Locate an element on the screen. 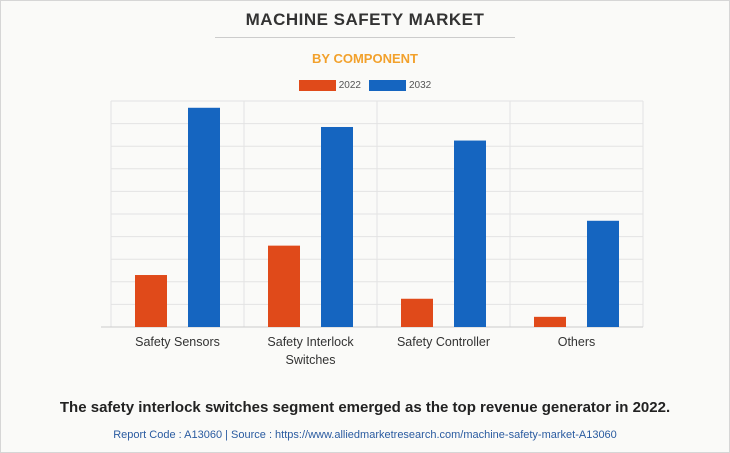 The height and width of the screenshot is (453, 730). x-tick-label: Safety Sensors is located at coordinates (177, 342).